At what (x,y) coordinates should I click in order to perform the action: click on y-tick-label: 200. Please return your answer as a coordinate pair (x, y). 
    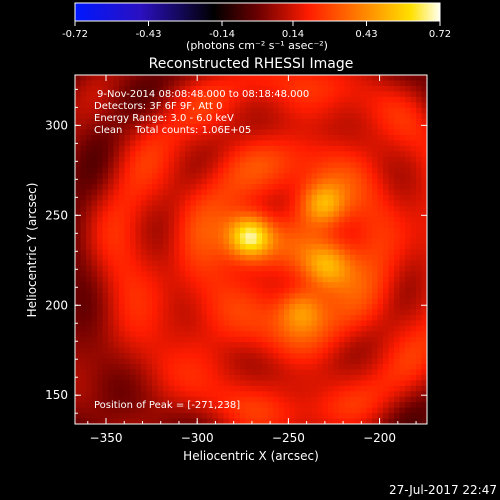
    Looking at the image, I should click on (56, 305).